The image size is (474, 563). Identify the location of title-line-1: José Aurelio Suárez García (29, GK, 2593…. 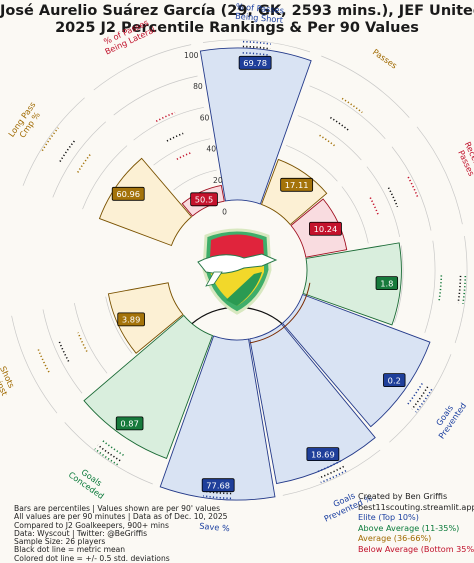
(237, 11).